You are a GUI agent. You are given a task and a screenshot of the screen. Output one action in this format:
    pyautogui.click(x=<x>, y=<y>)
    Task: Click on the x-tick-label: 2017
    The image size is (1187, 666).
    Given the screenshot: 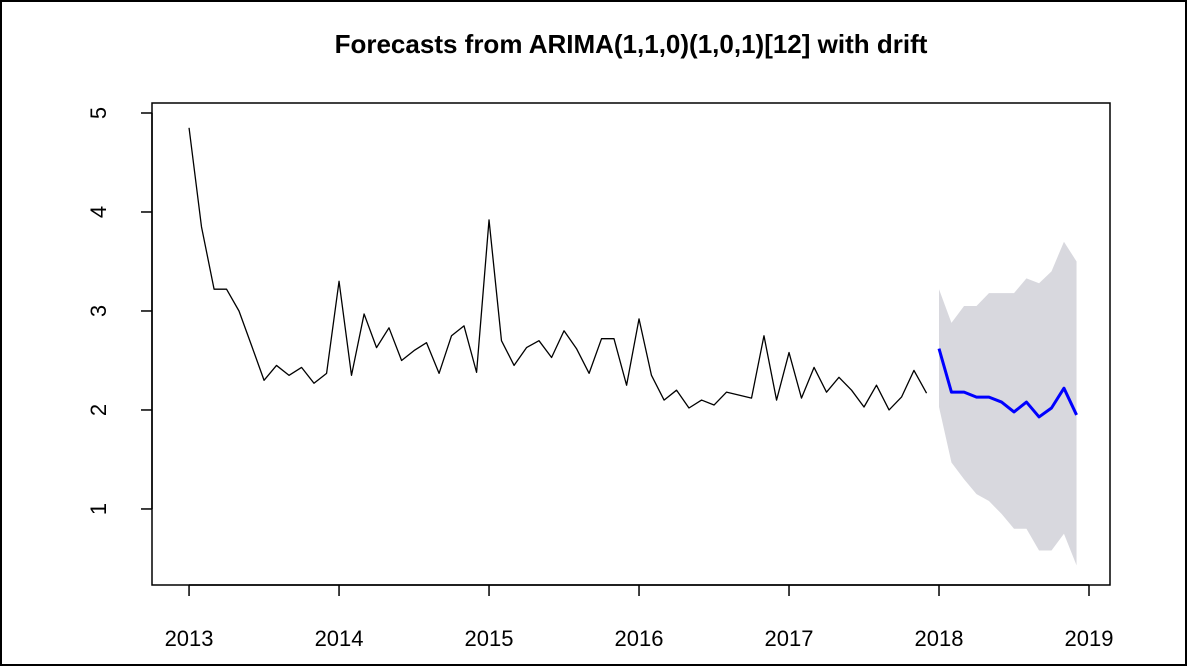 What is the action you would take?
    pyautogui.click(x=789, y=638)
    